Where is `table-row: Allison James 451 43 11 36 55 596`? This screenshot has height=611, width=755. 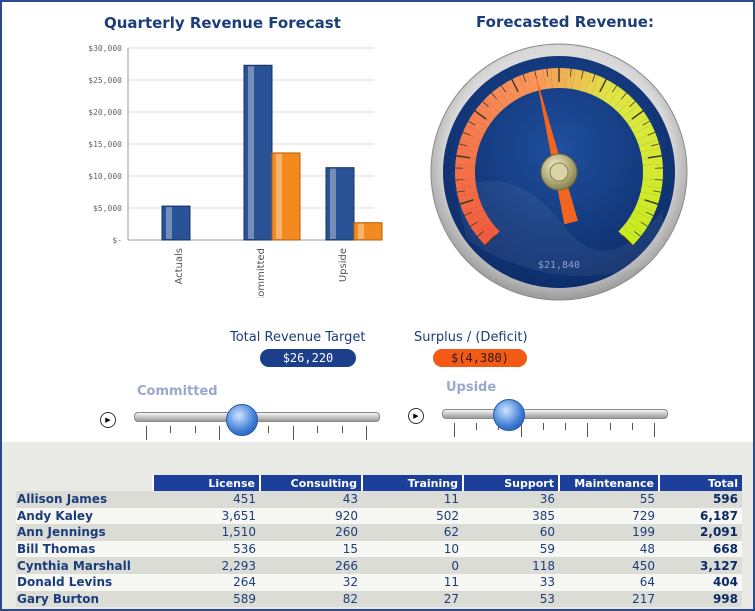
table-row: Allison James 451 43 11 36 55 596 is located at coordinates (379, 499).